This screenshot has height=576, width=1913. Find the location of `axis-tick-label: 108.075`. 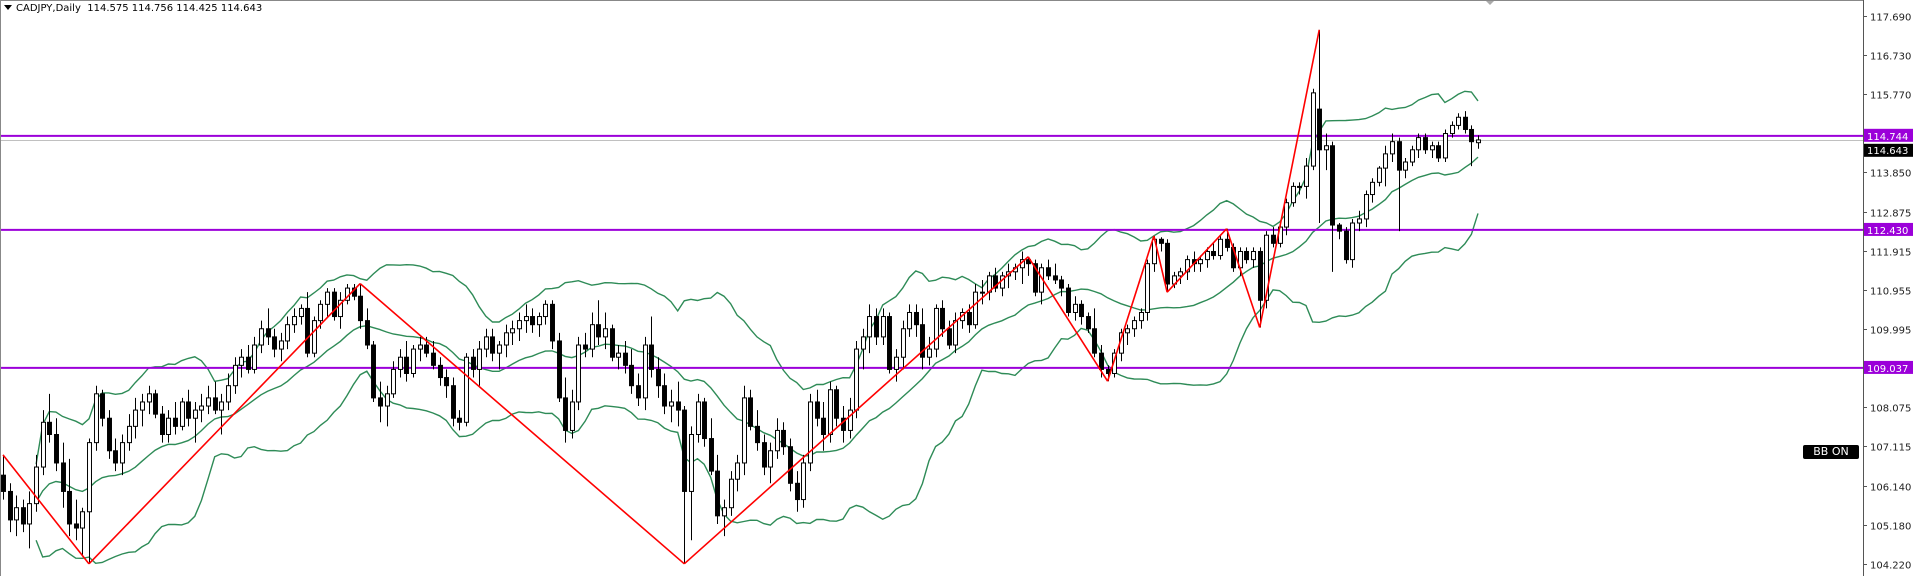

axis-tick-label: 108.075 is located at coordinates (1890, 409).